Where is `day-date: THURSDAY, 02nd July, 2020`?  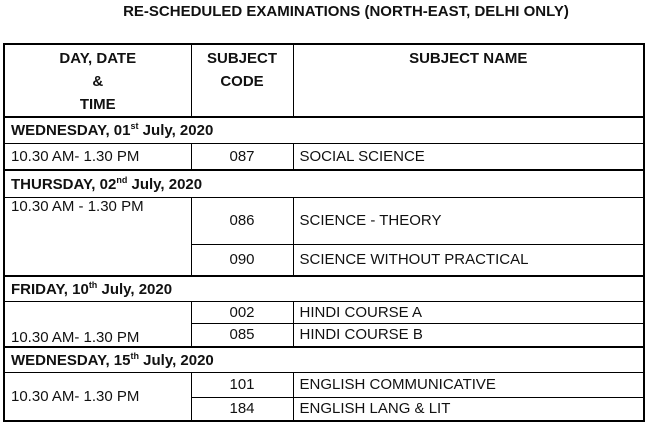
day-date: THURSDAY, 02nd July, 2020 is located at coordinates (324, 183).